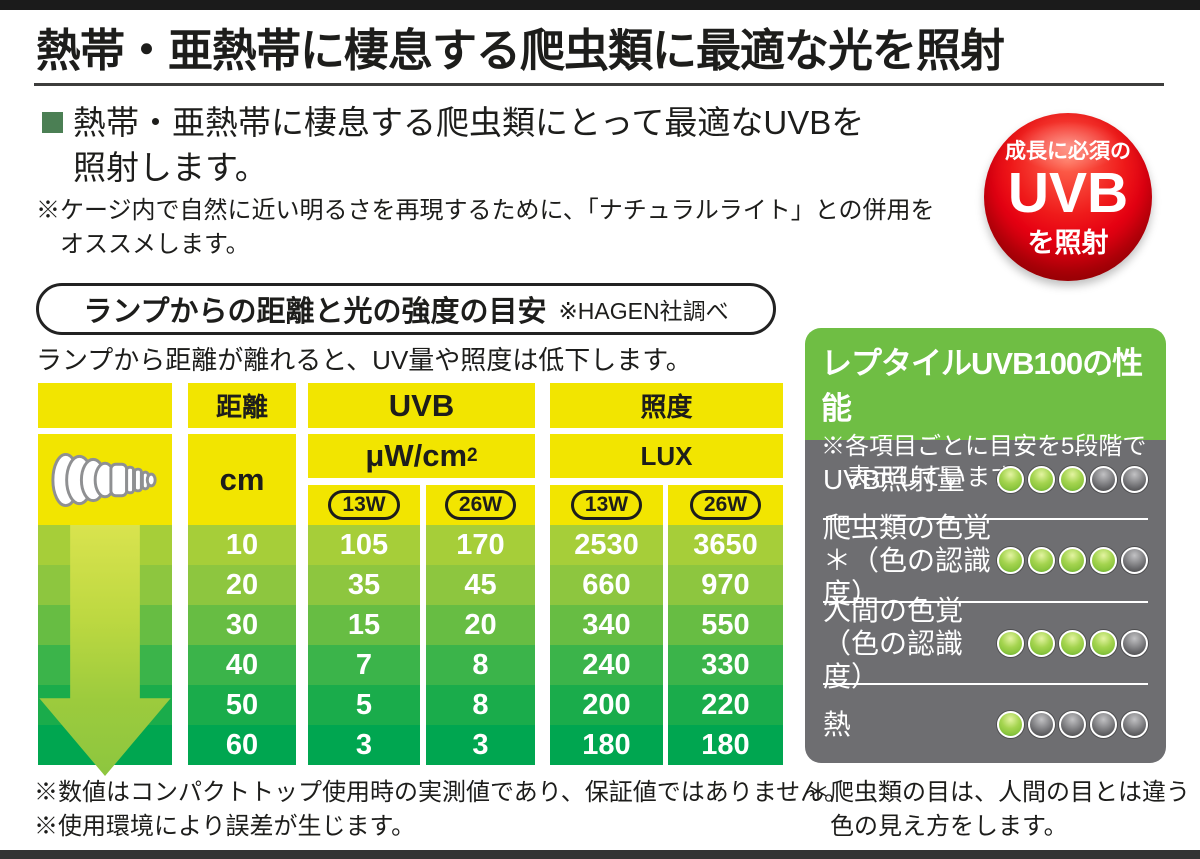 This screenshot has height=859, width=1200. Describe the element at coordinates (468, 145) in the screenshot. I see `lead-text: 熱帯・亜熱帯に棲息する爬虫類にとって最適なUVBを 照射します。` at that location.